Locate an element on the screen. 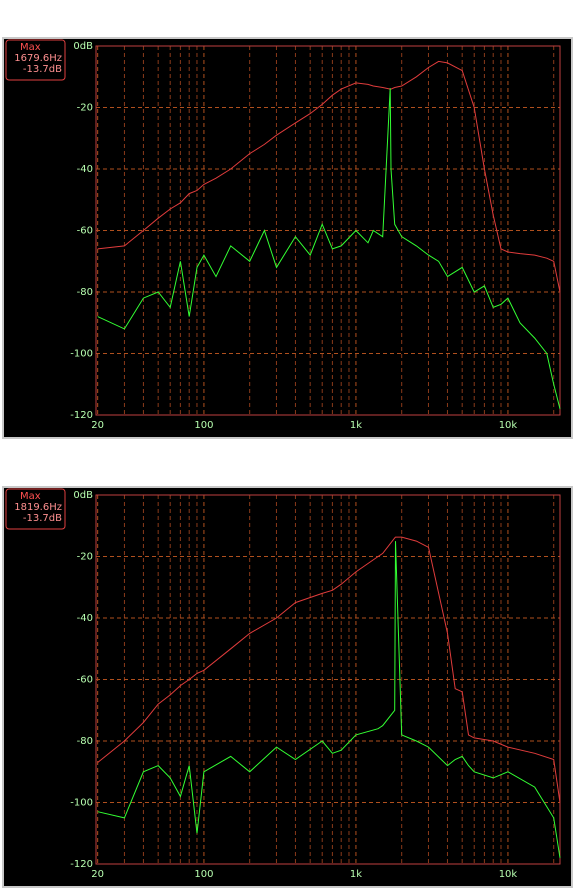  info-text: 1679.6Hz is located at coordinates (38, 58).